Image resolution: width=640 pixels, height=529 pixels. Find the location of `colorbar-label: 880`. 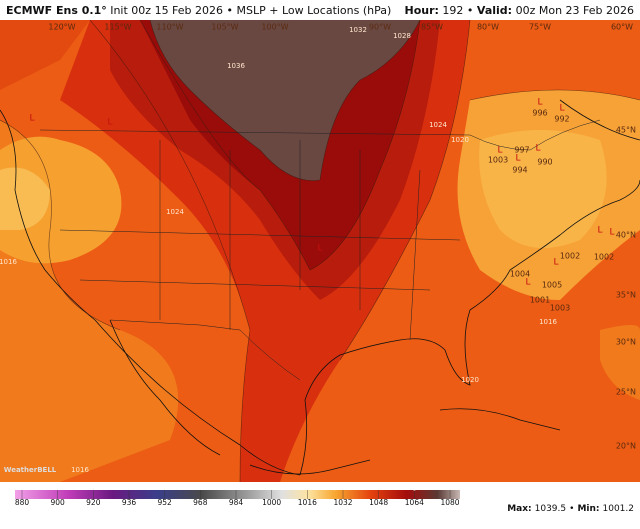

colorbar-label: 880 is located at coordinates (22, 502).